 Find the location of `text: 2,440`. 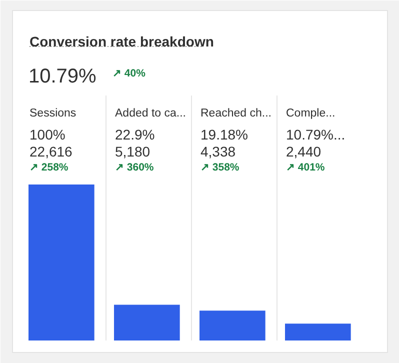

text: 2,440 is located at coordinates (304, 152).